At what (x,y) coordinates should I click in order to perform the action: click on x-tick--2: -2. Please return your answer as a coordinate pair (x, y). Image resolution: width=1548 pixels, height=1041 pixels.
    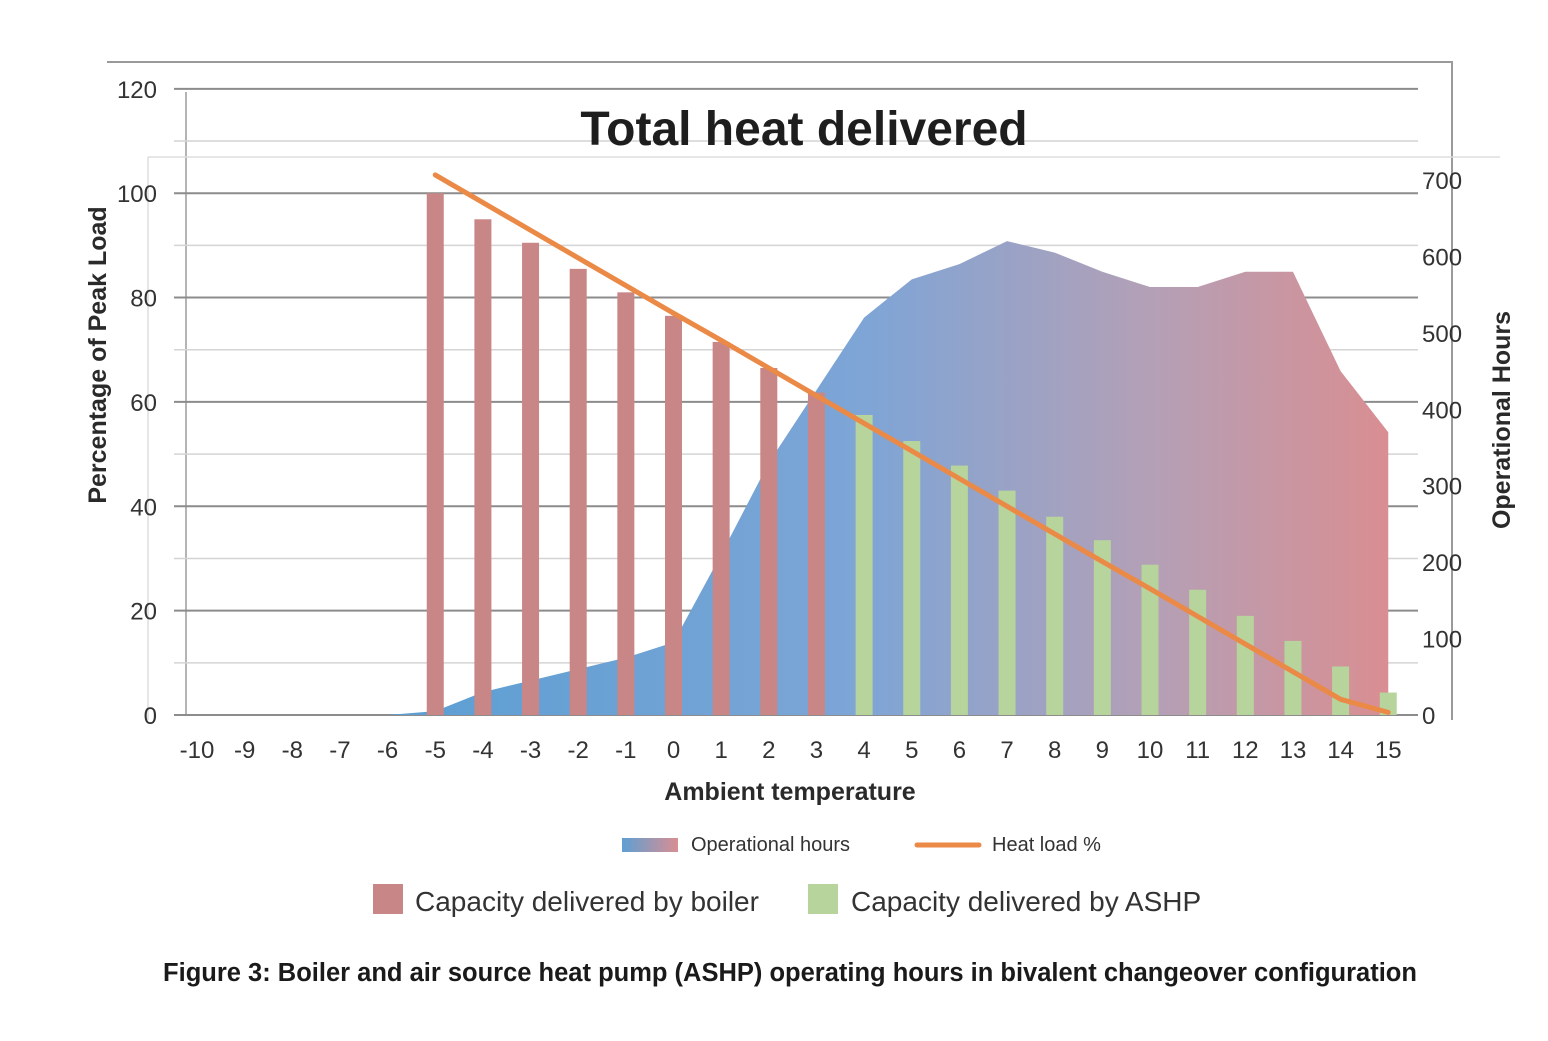
    Looking at the image, I should click on (578, 750).